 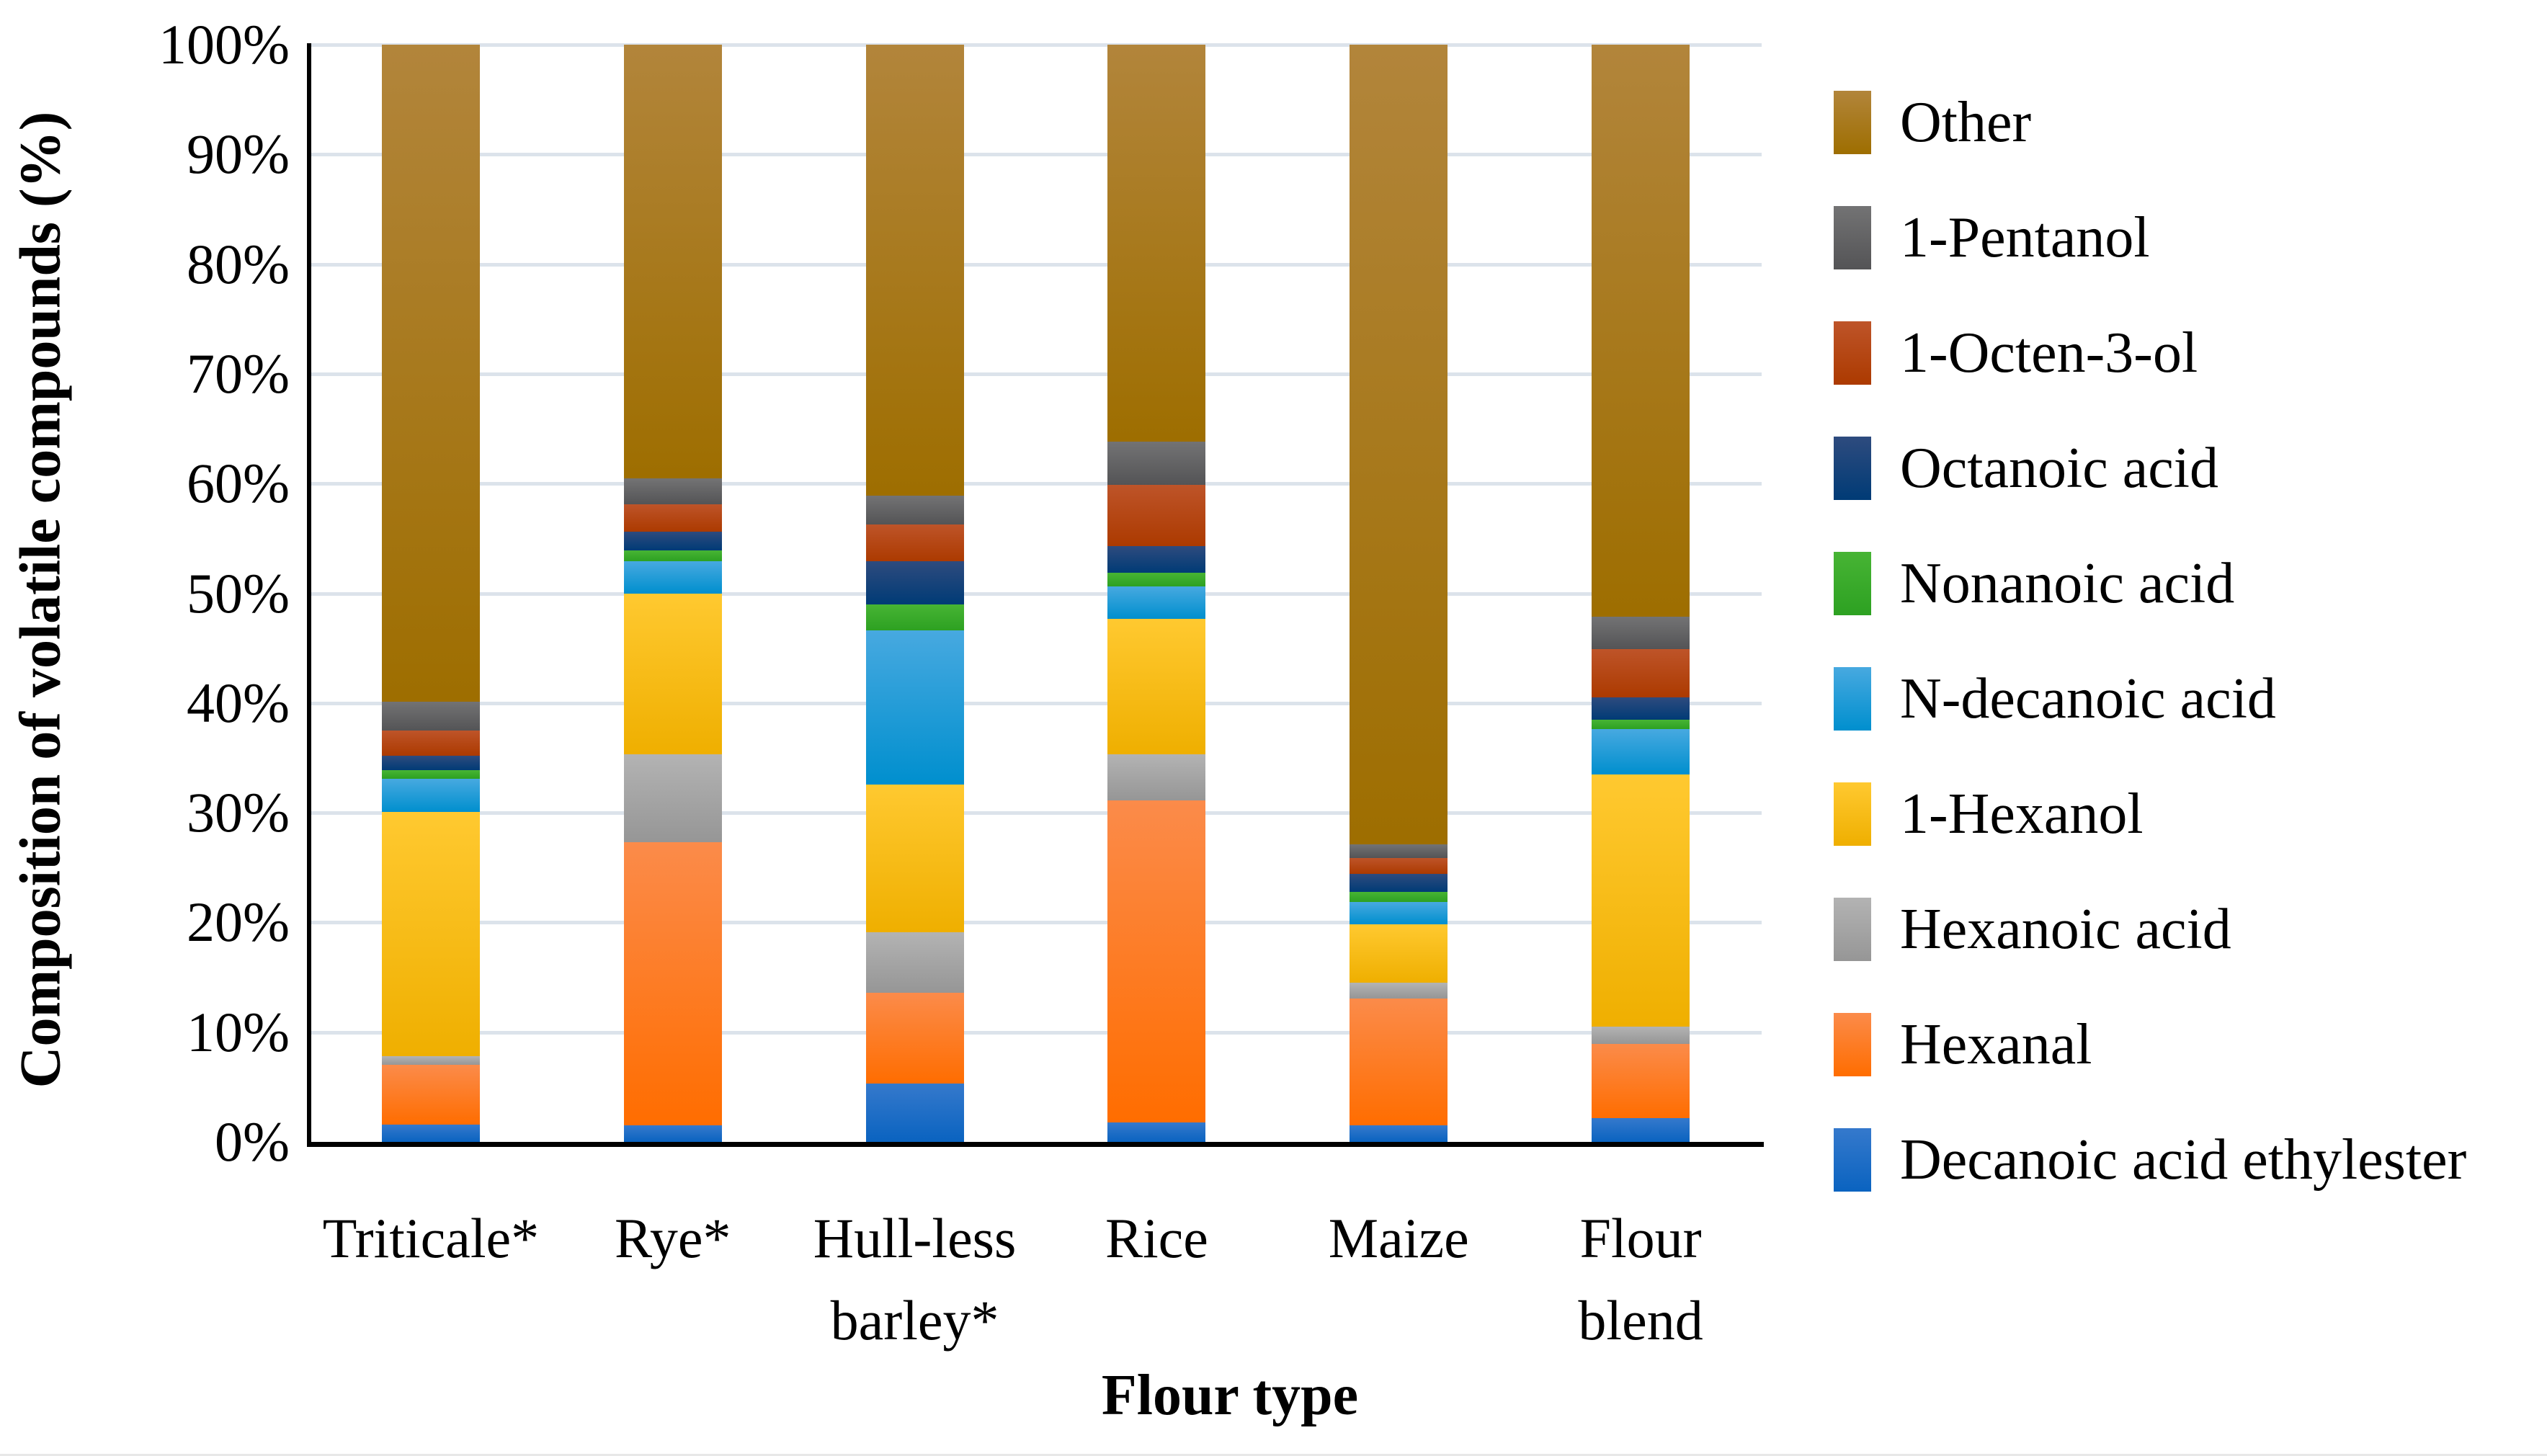 What do you see at coordinates (1933, 122) in the screenshot?
I see `legend-item-other: Other` at bounding box center [1933, 122].